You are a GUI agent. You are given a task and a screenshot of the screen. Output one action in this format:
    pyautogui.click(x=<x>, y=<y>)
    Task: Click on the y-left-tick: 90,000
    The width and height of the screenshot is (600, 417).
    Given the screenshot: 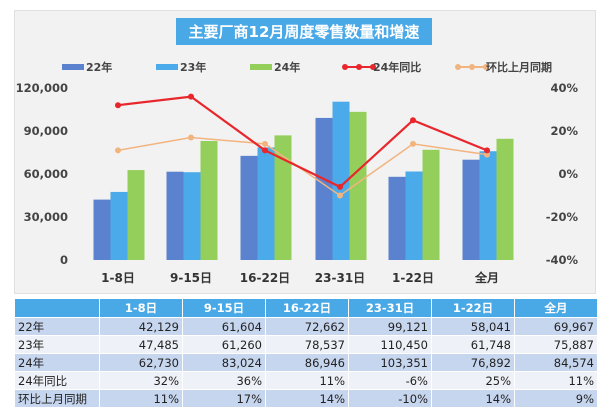 What is the action you would take?
    pyautogui.click(x=46, y=131)
    